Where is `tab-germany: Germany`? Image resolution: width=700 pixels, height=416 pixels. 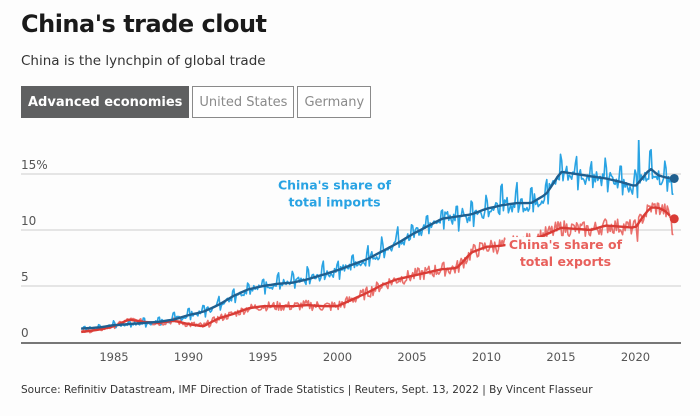
tab-germany: Germany is located at coordinates (334, 102).